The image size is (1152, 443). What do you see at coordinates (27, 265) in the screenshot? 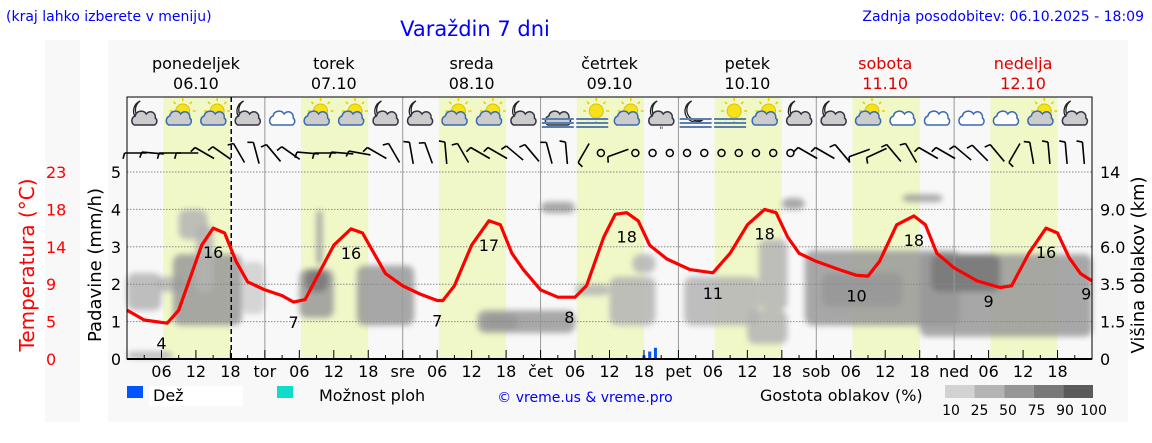
I see `temp-axis-title: Temperatura (°C)` at bounding box center [27, 265].